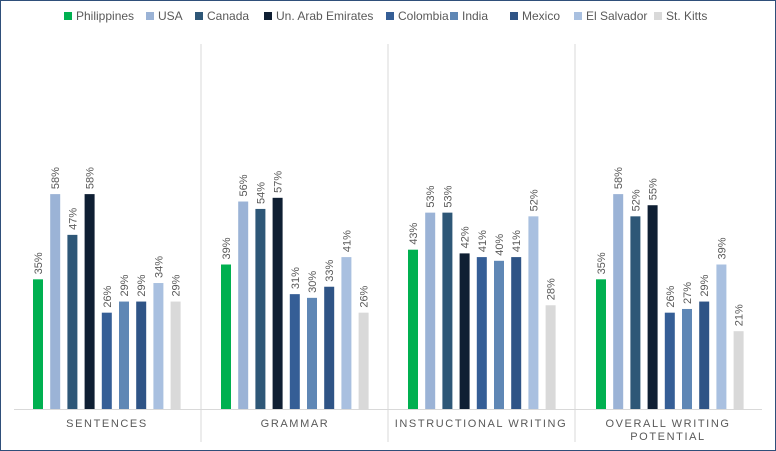 This screenshot has height=451, width=776. I want to click on data-label-el-salvador-grammar: 41%, so click(347, 241).